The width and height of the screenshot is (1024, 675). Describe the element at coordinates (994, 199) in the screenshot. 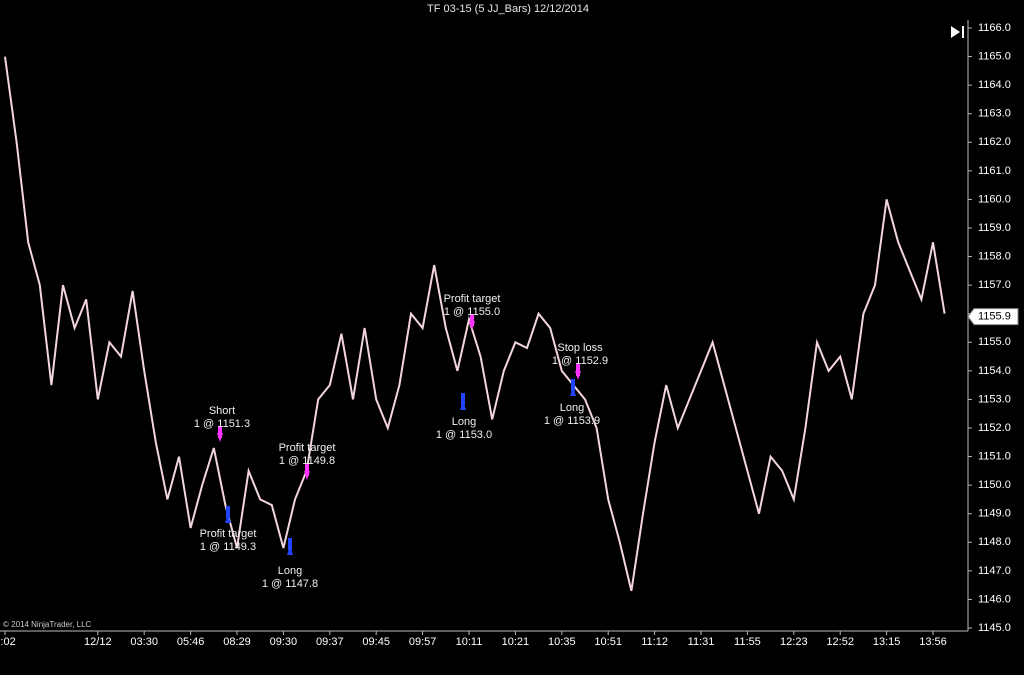

I see `y-tick-label: 1160.0` at that location.